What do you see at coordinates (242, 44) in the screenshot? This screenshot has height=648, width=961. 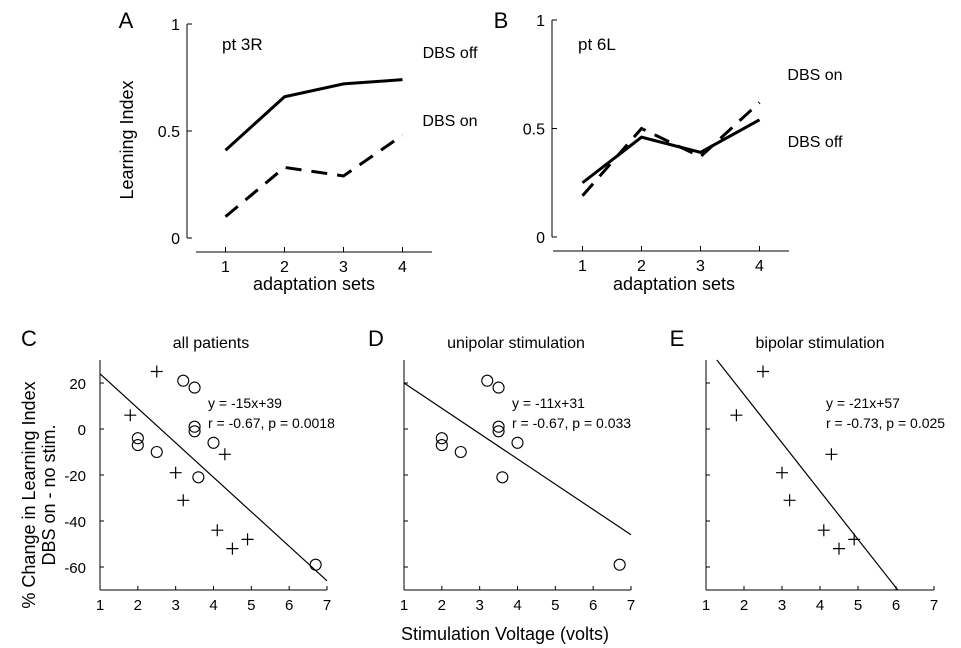 I see `panel-a-title: pt 3R` at bounding box center [242, 44].